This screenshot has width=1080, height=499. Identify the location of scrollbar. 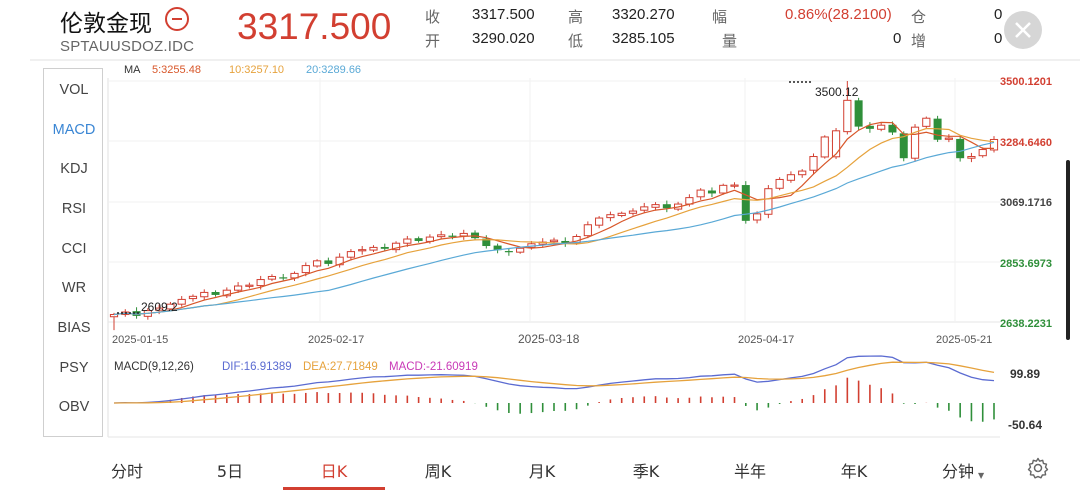
(1068, 250).